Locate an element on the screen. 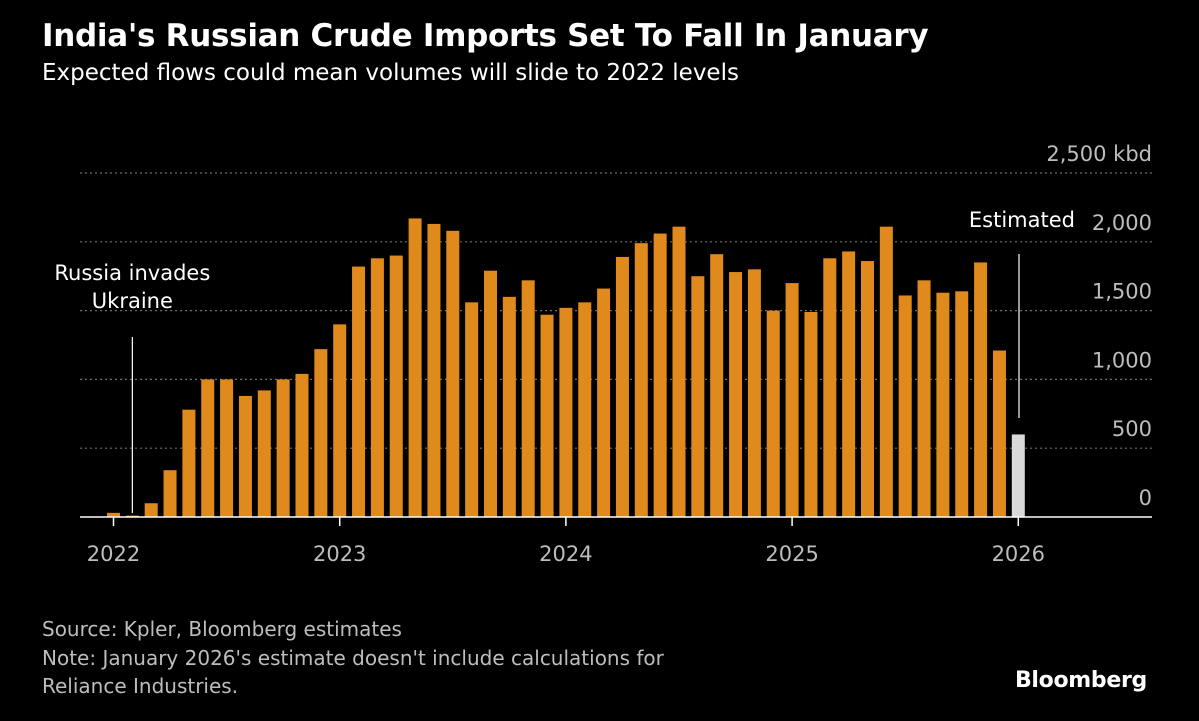 The image size is (1199, 721). note-line-2: Reliance Industries. is located at coordinates (140, 686).